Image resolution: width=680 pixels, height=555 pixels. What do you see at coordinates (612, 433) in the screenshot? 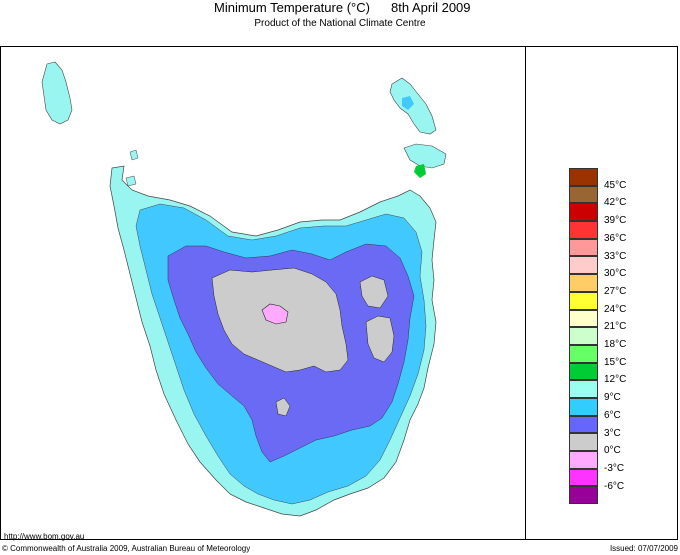
I see `legend-label: 3°C` at bounding box center [612, 433].